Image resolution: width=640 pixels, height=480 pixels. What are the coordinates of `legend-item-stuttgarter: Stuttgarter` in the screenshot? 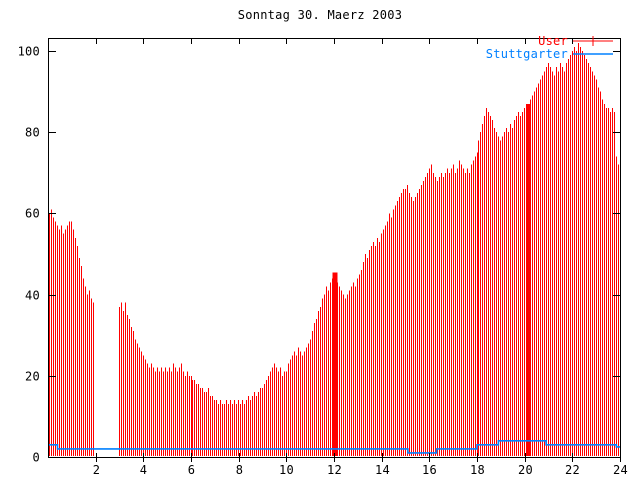 It's located at (550, 54).